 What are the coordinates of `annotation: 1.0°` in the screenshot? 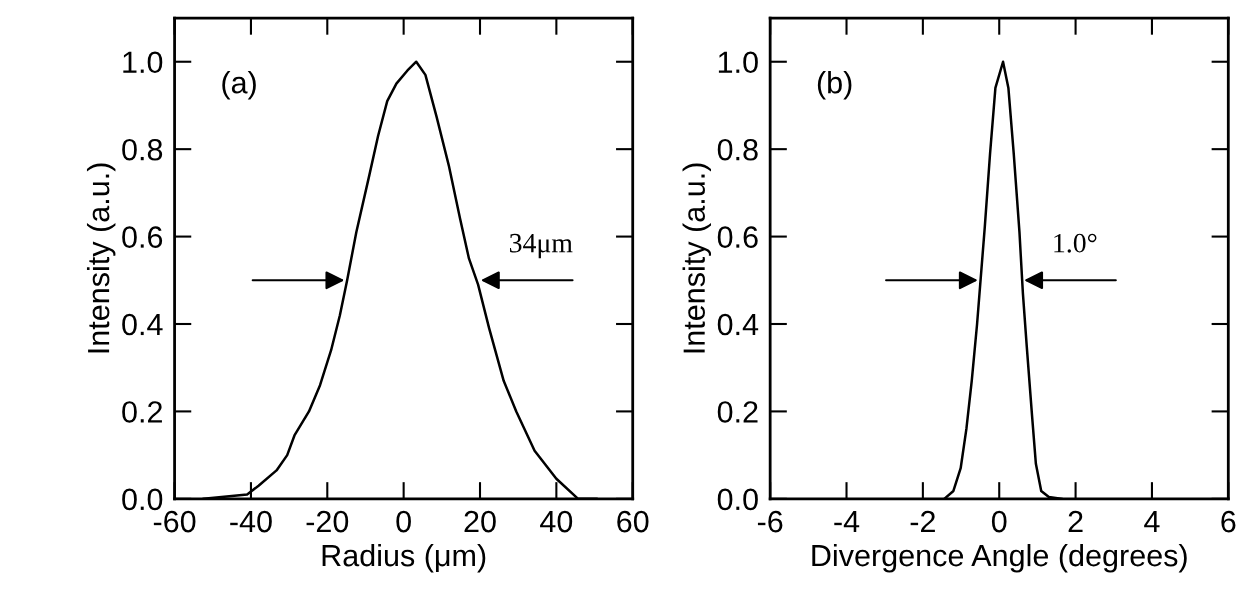 It's located at (1075, 243).